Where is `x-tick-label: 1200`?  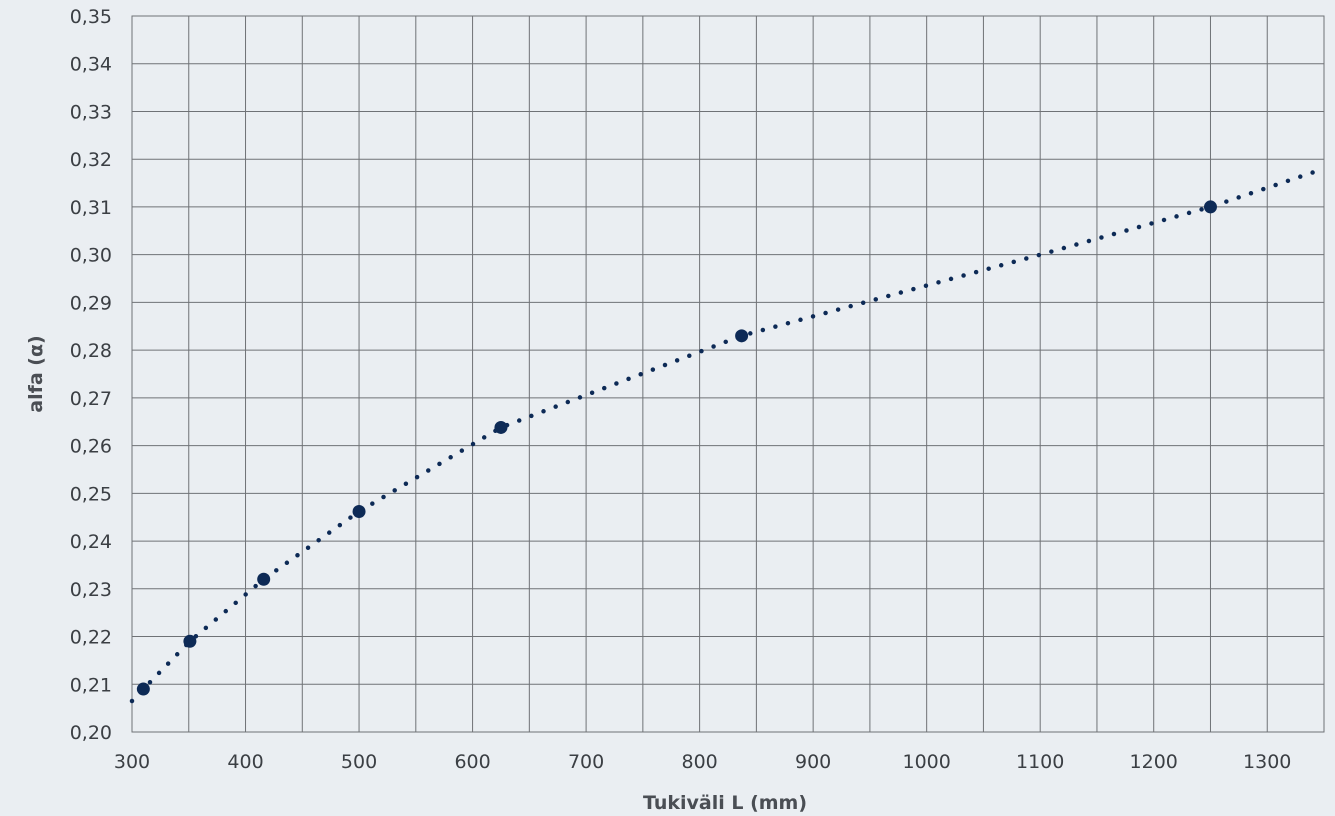
x-tick-label: 1200 is located at coordinates (1154, 762).